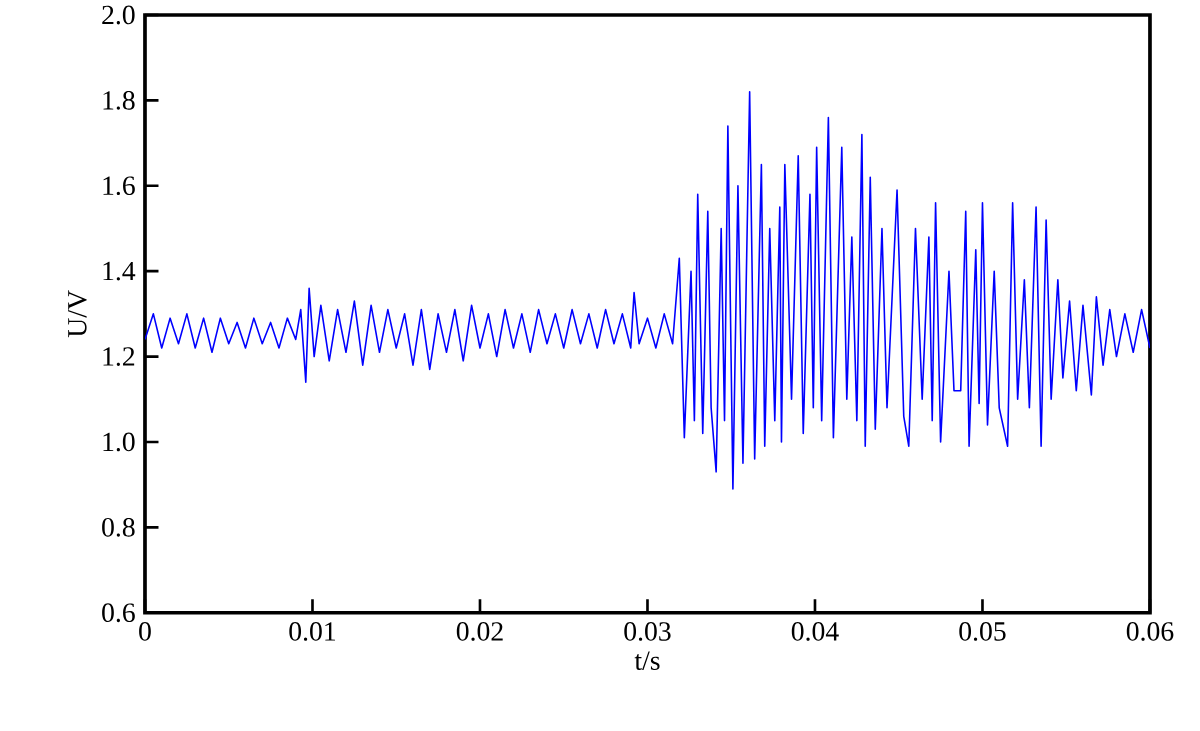 The image size is (1200, 731). I want to click on x-tick-label: 0.06, so click(1150, 631).